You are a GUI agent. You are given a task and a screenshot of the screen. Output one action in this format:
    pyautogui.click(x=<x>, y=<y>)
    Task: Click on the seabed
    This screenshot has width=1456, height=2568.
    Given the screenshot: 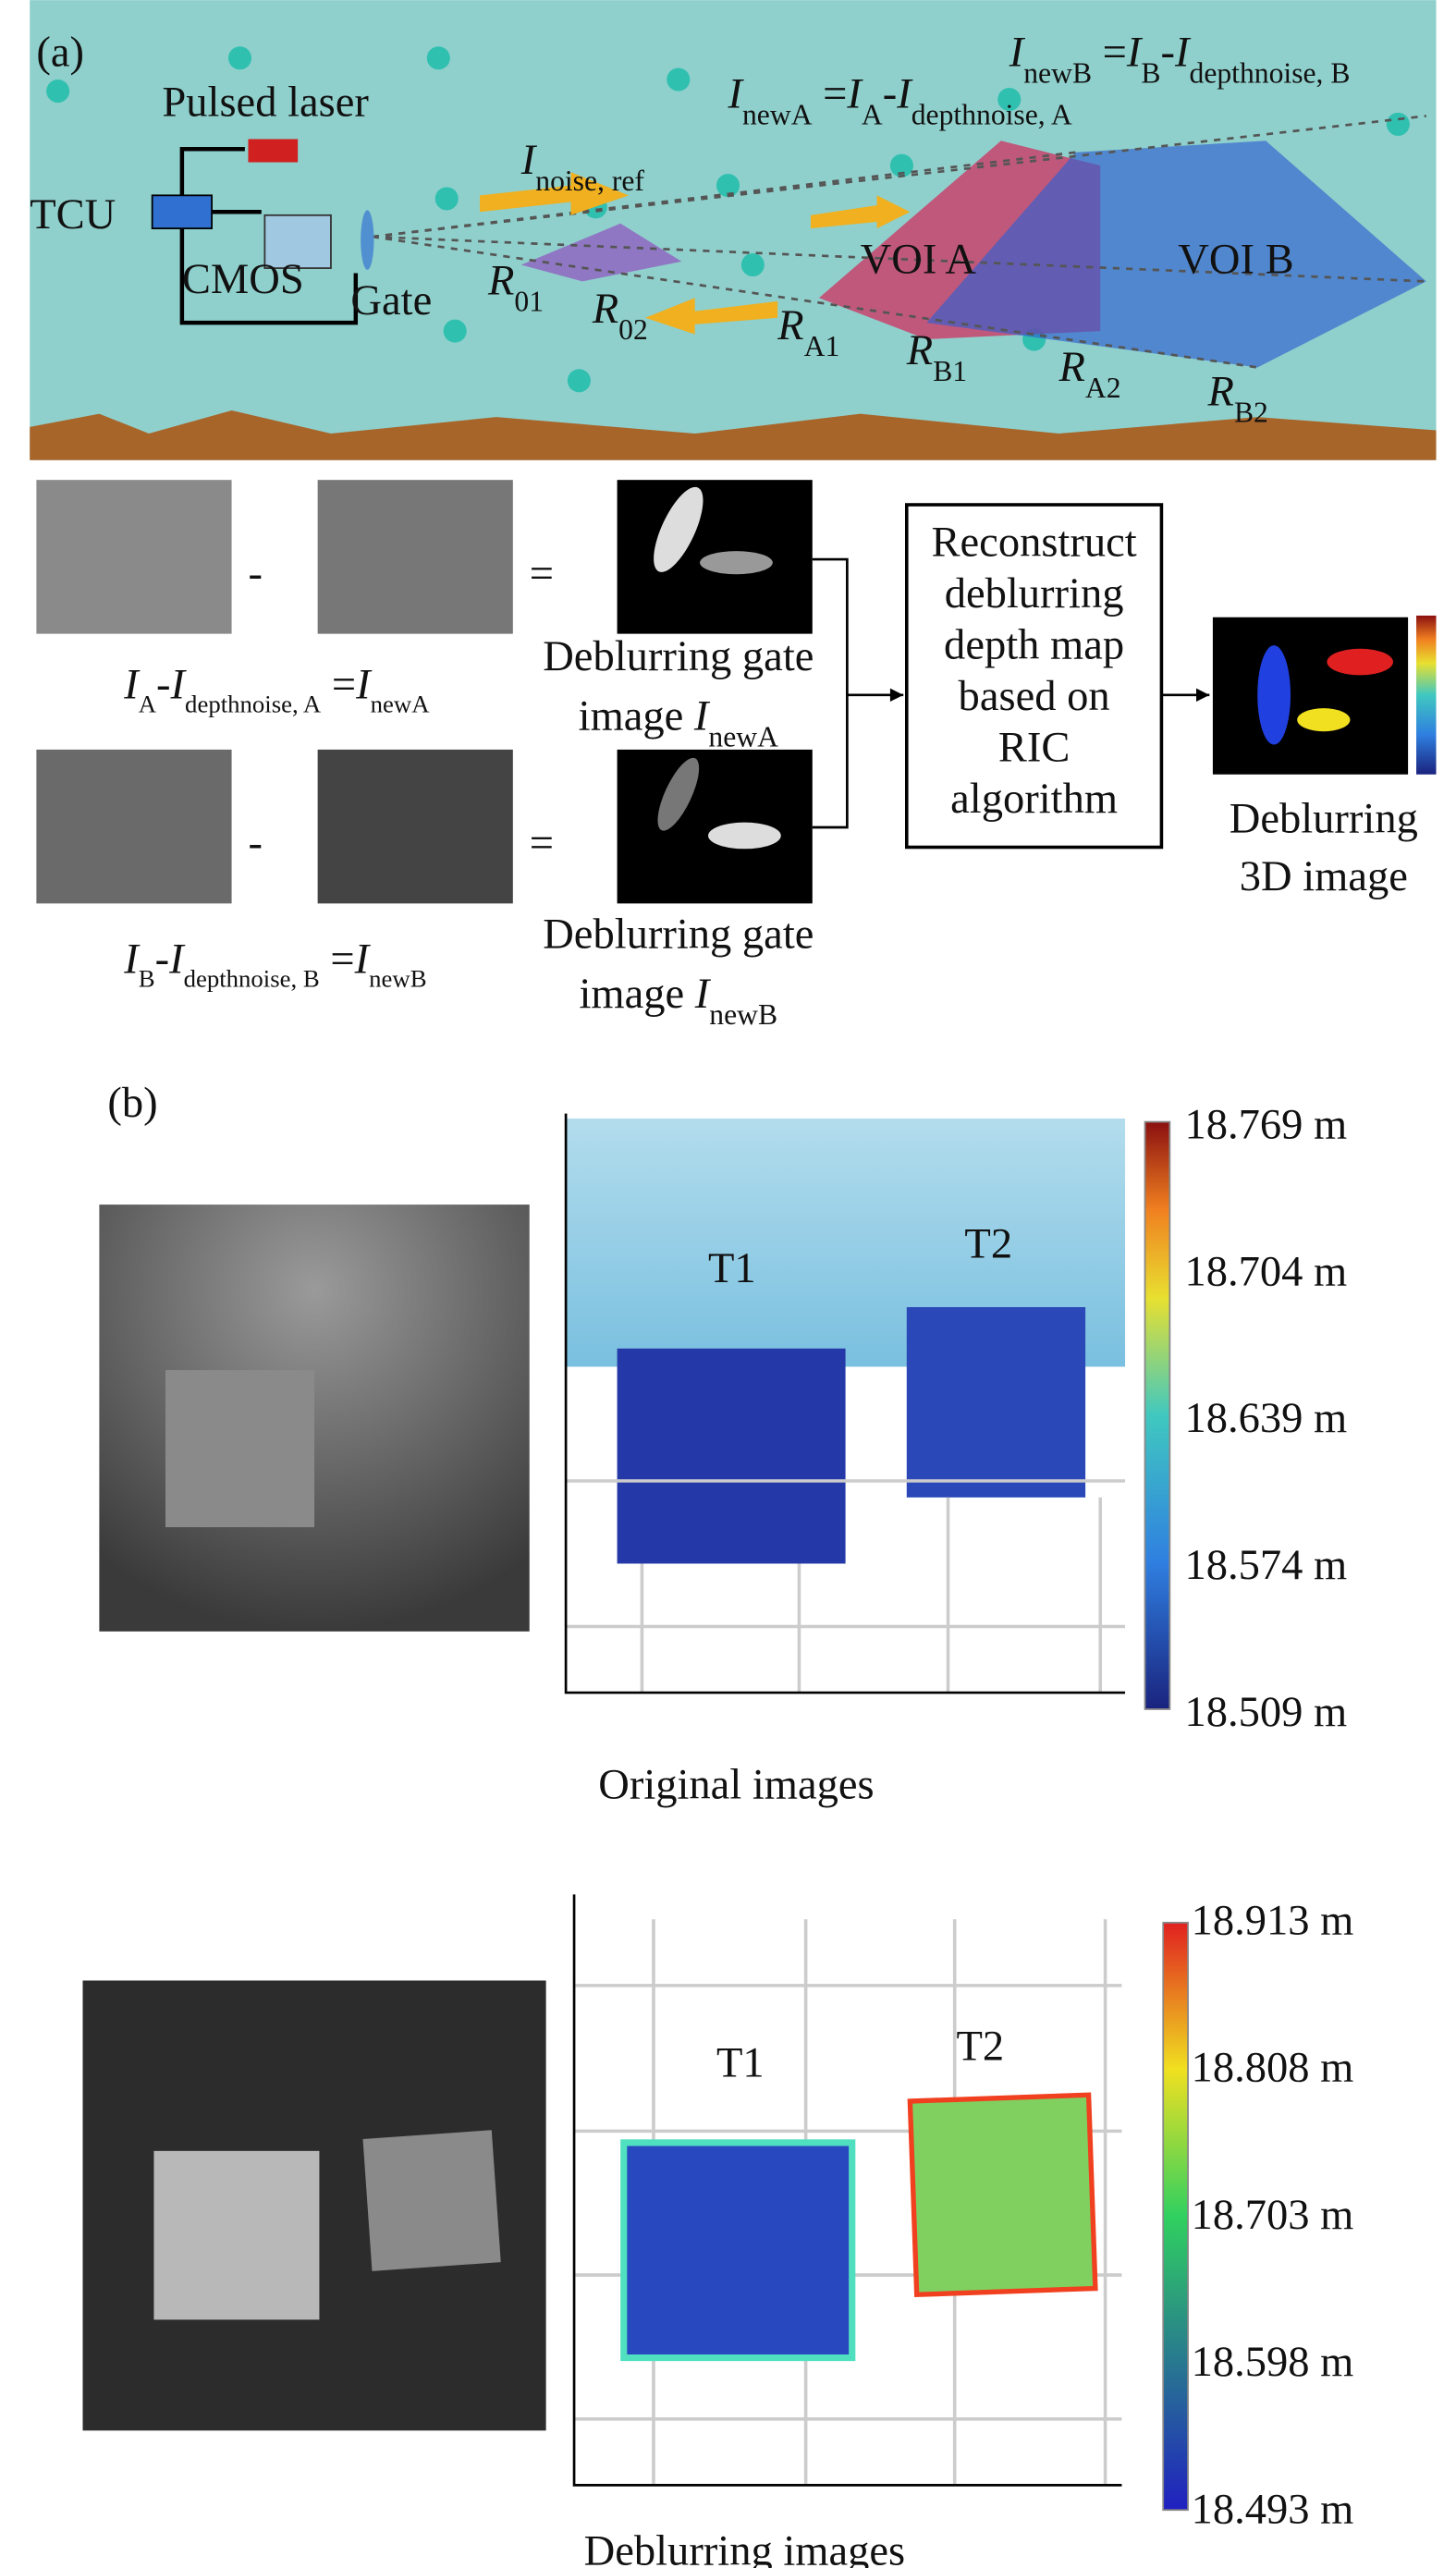 What is the action you would take?
    pyautogui.click(x=733, y=435)
    